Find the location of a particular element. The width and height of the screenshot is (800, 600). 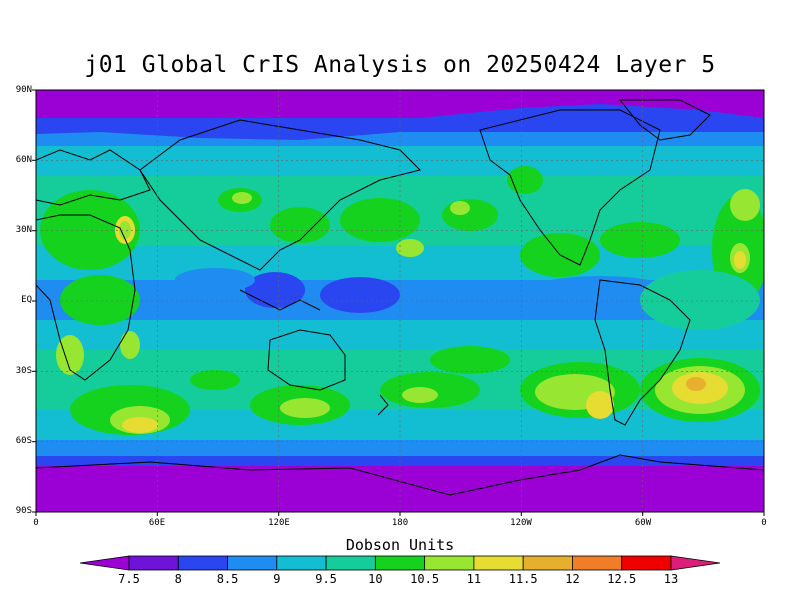

lon-label-60e: 60E is located at coordinates (157, 523).